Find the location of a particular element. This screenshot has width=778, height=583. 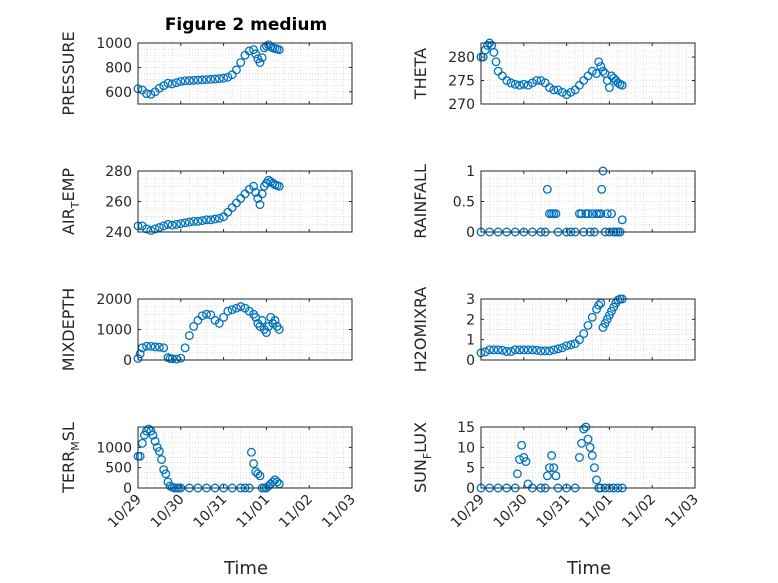

x-tick-label: 11/02 is located at coordinates (639, 512).